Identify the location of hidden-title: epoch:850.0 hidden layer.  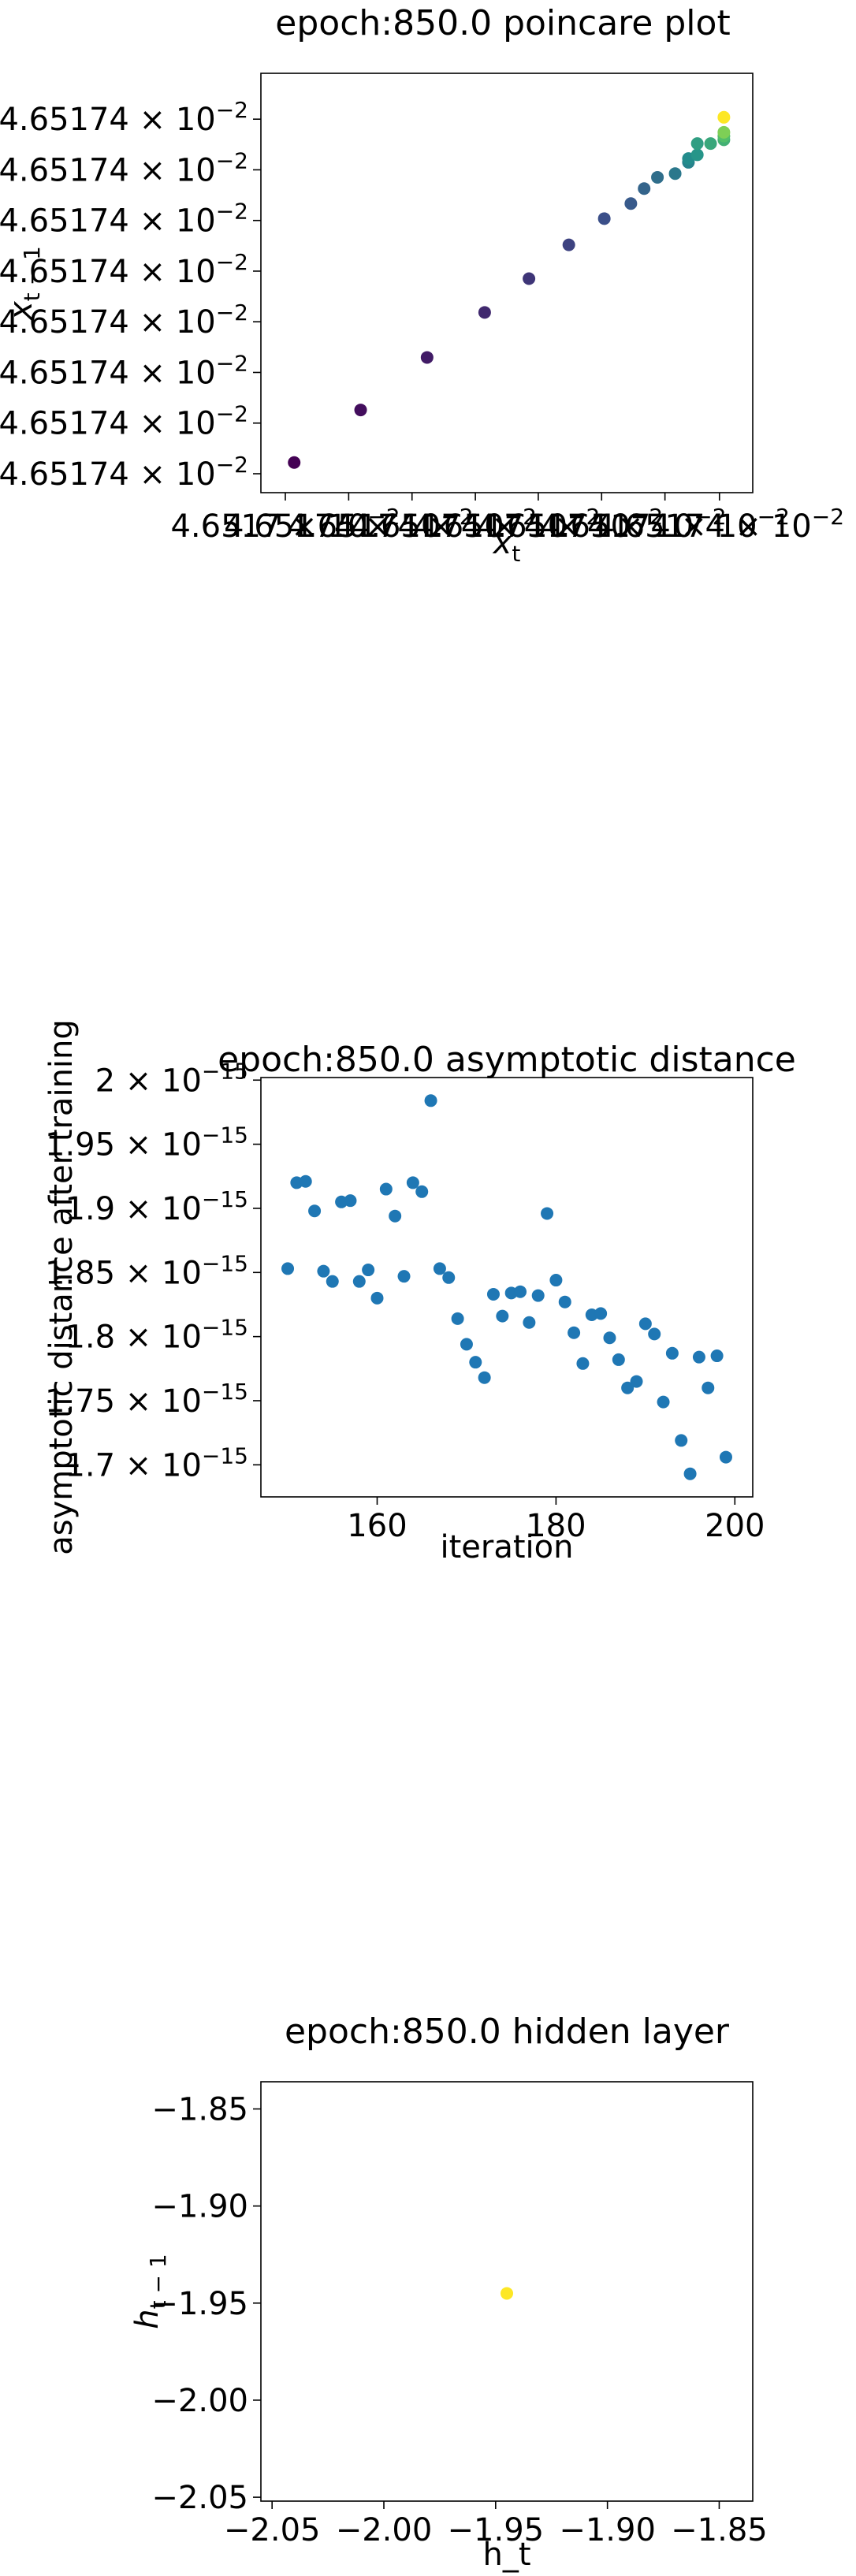
(507, 2032).